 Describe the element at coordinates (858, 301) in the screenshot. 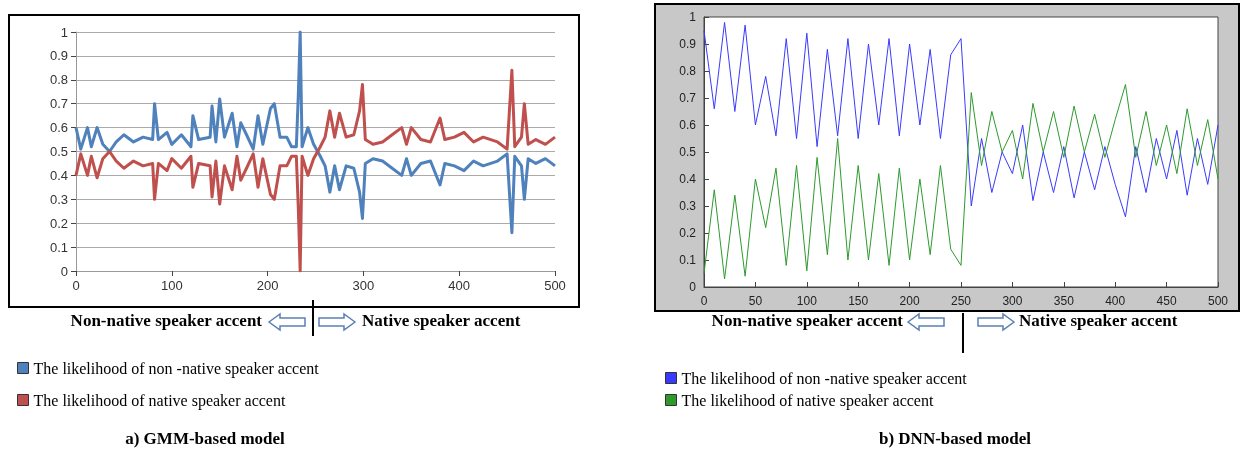

I see `x-tick-label: 150` at that location.